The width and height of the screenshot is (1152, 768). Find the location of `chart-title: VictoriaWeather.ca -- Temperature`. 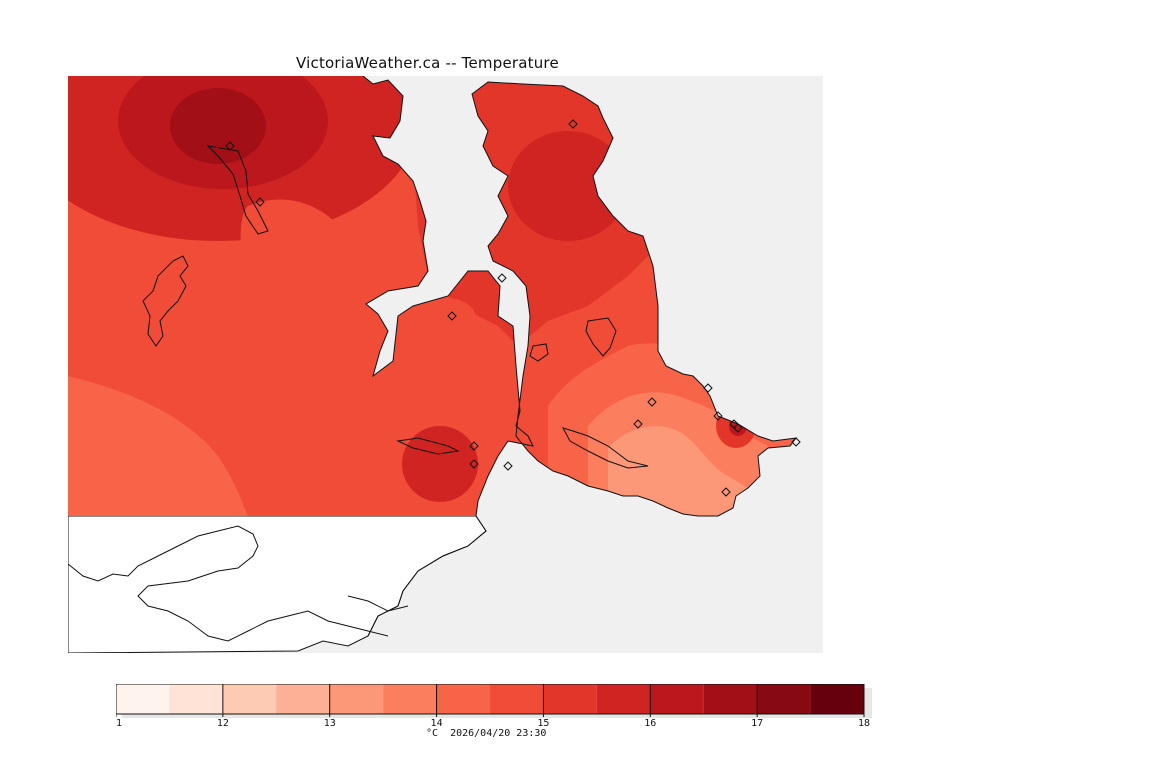

chart-title: VictoriaWeather.ca -- Temperature is located at coordinates (427, 63).